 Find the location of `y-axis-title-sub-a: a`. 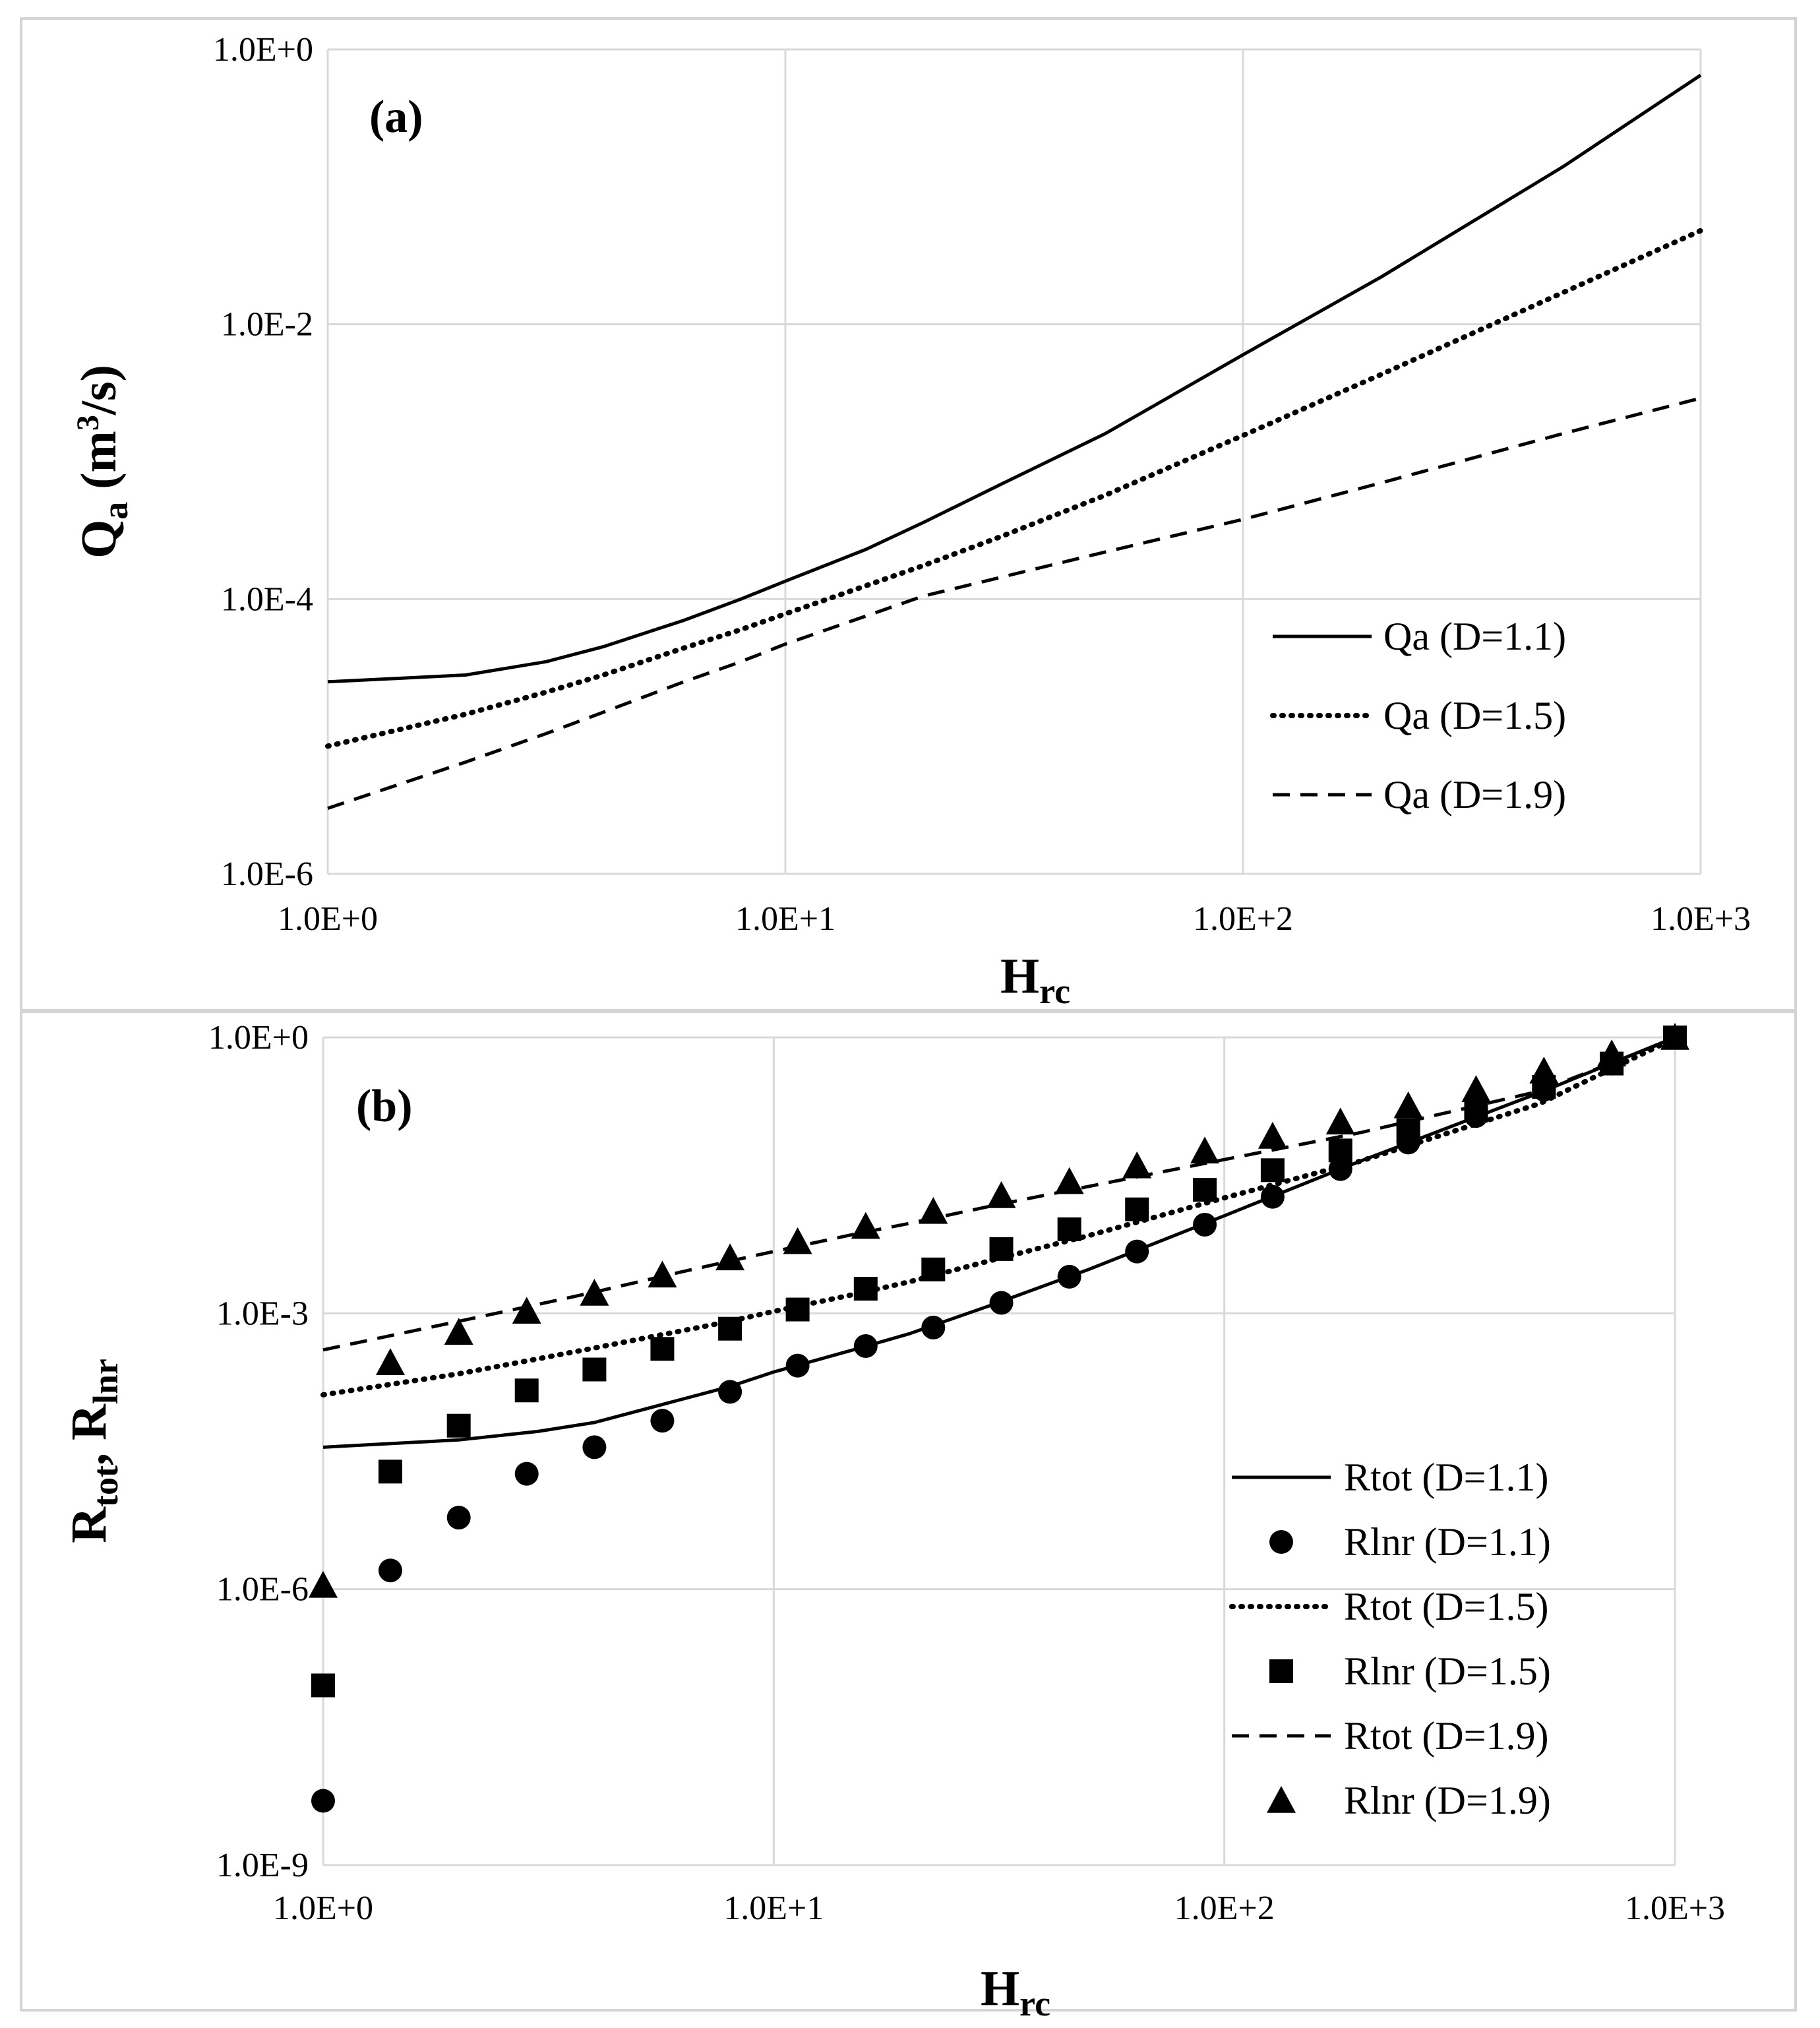

y-axis-title-sub-a: a is located at coordinates (116, 511).